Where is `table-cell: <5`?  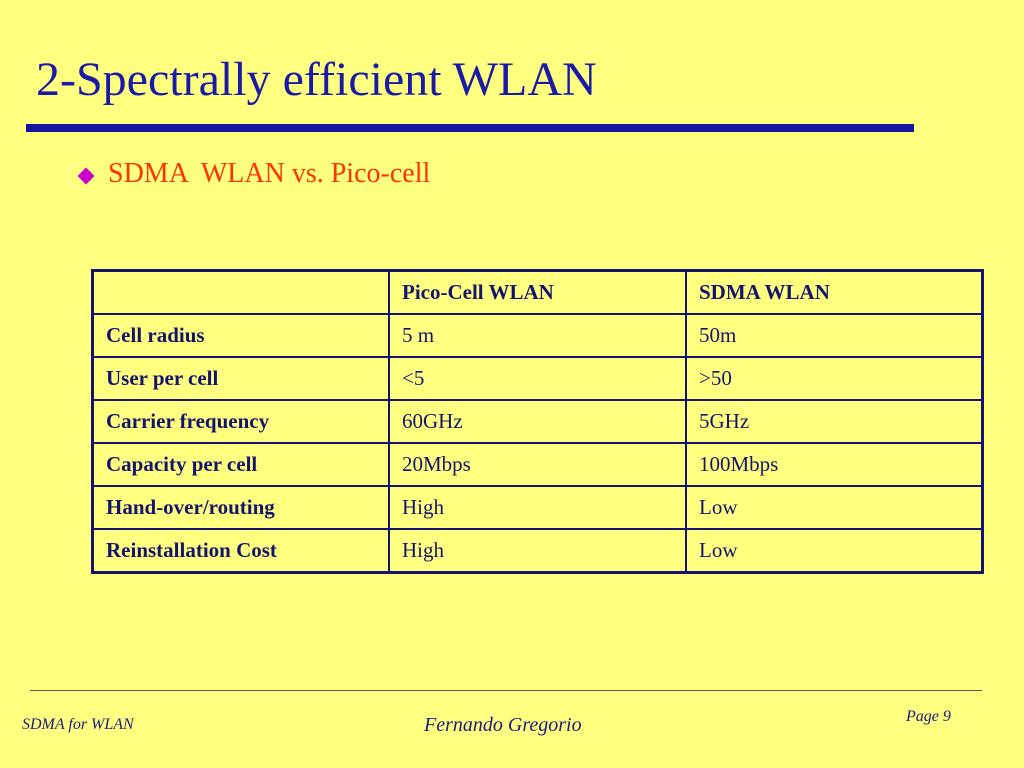
table-cell: <5 is located at coordinates (537, 378).